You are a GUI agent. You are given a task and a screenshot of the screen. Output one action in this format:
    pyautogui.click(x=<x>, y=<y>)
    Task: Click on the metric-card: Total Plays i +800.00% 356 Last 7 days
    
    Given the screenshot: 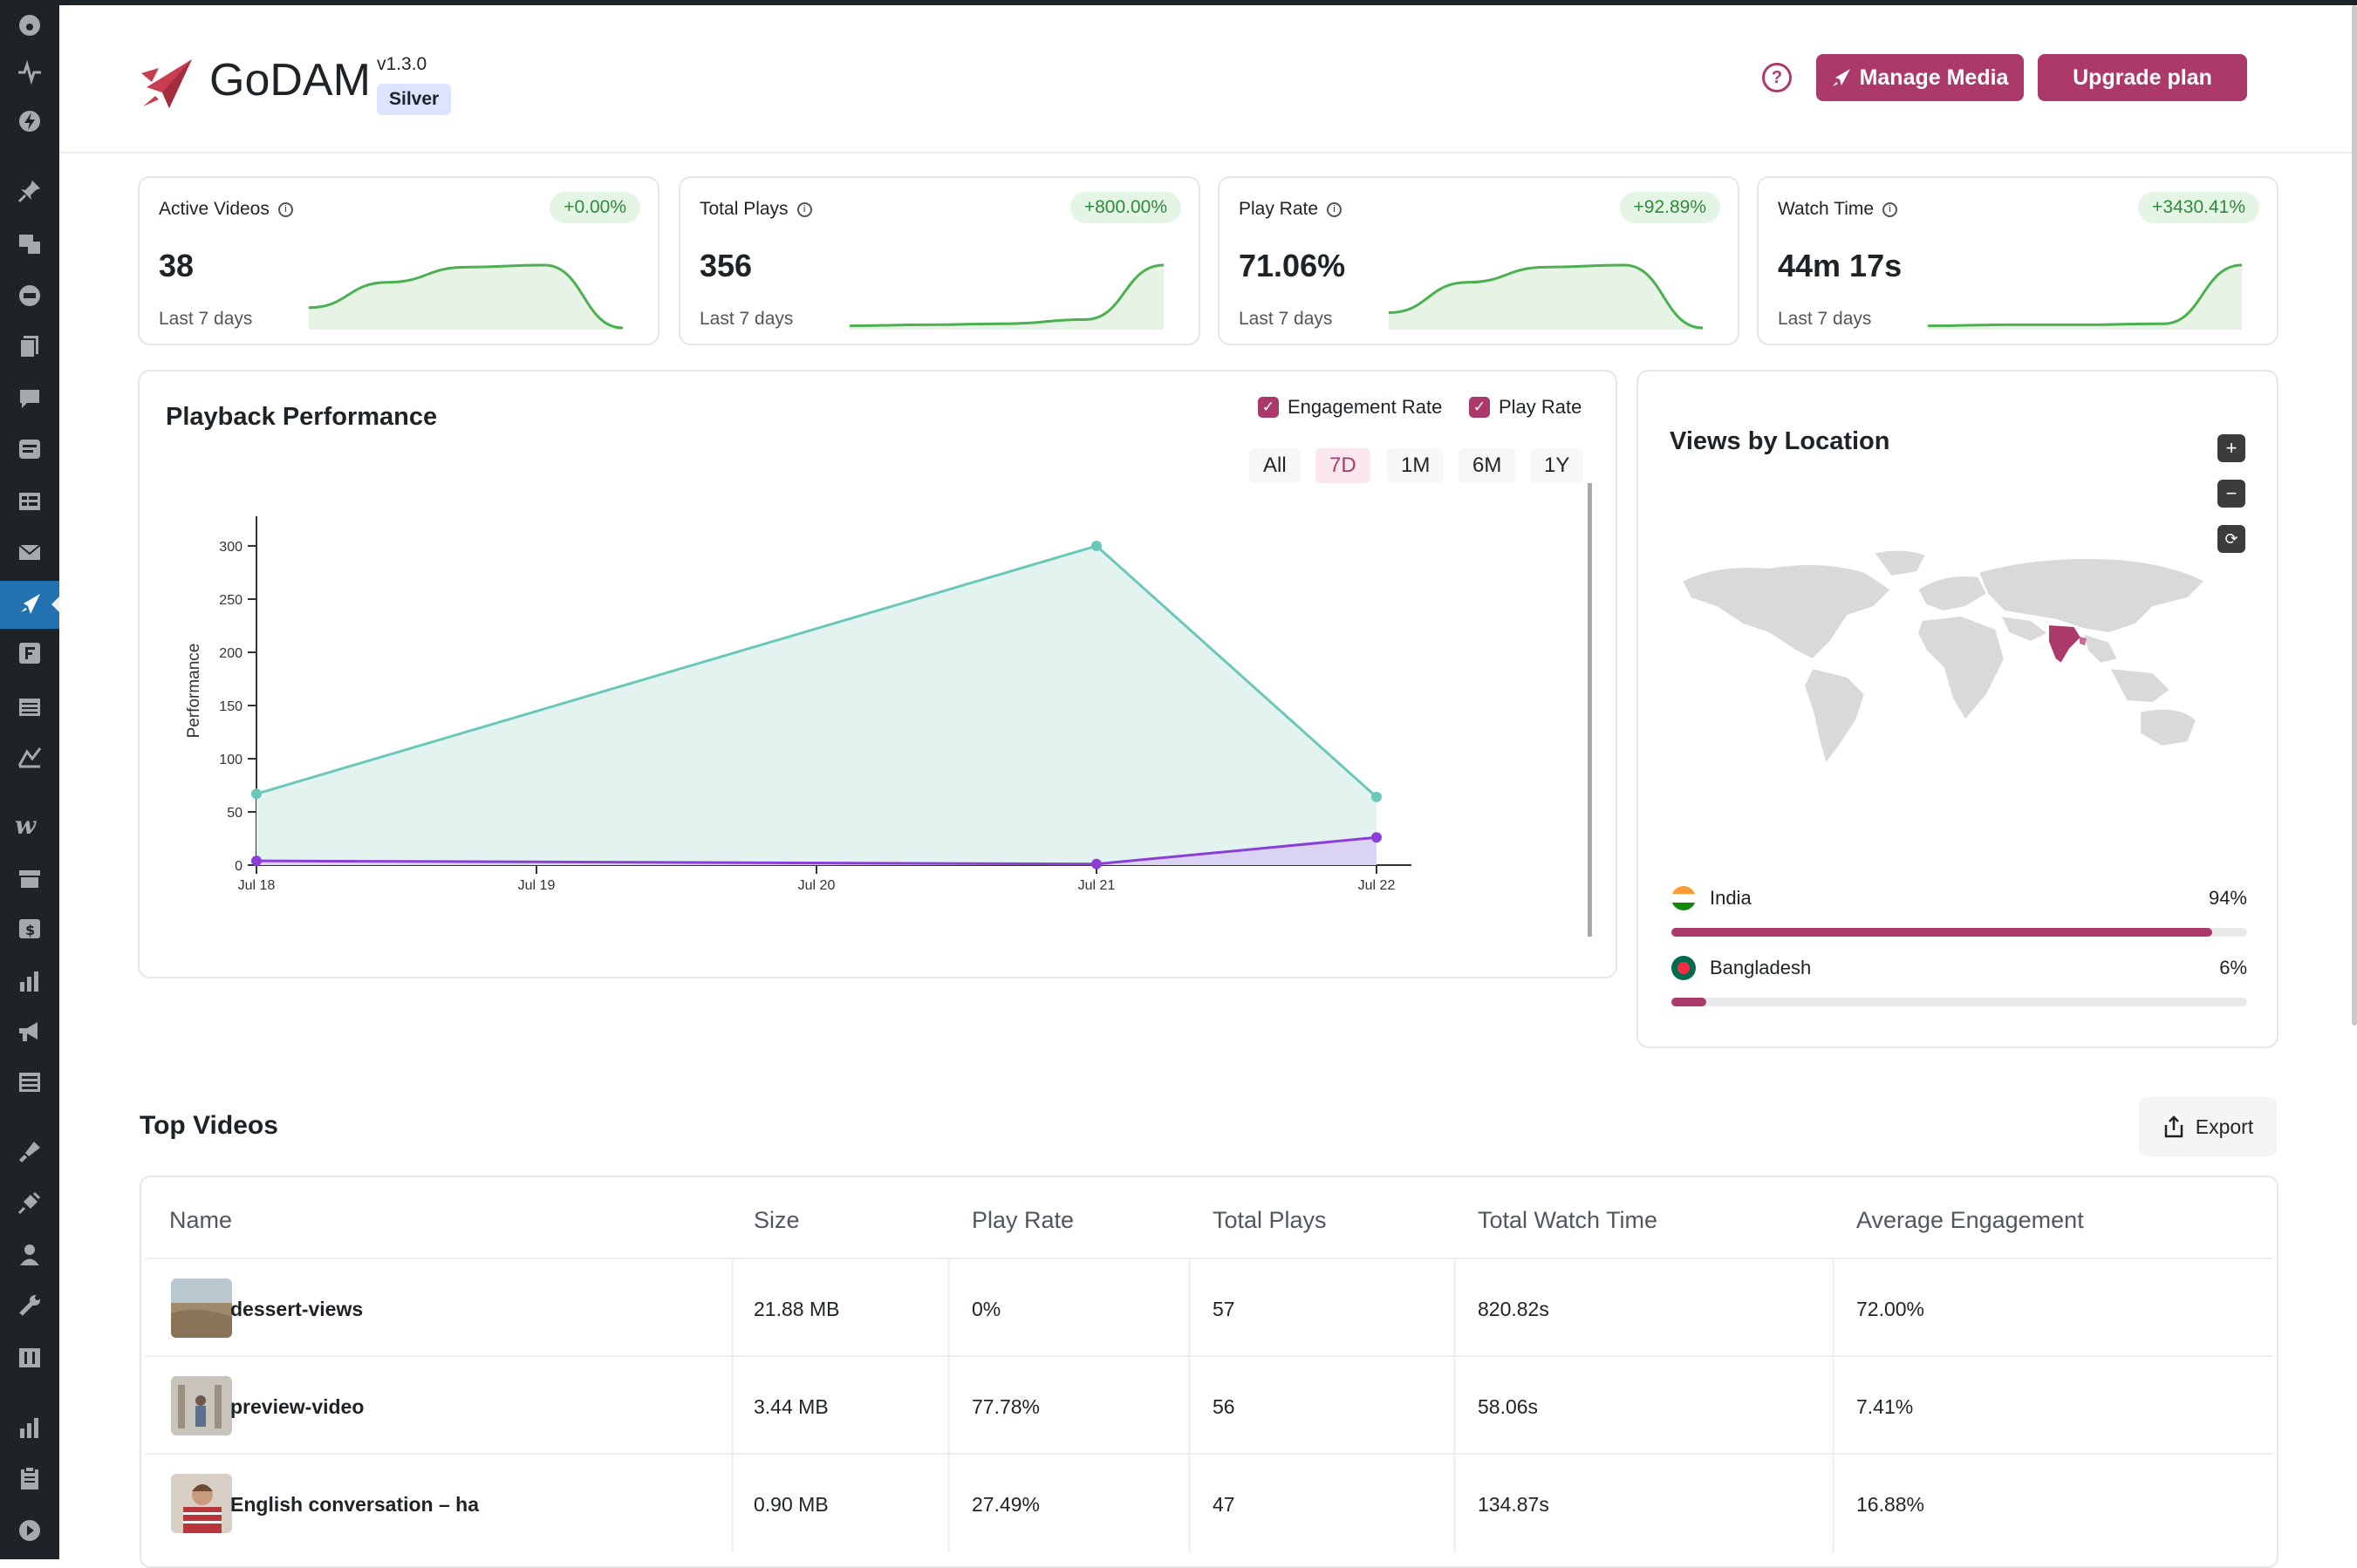 What is the action you would take?
    pyautogui.click(x=940, y=260)
    